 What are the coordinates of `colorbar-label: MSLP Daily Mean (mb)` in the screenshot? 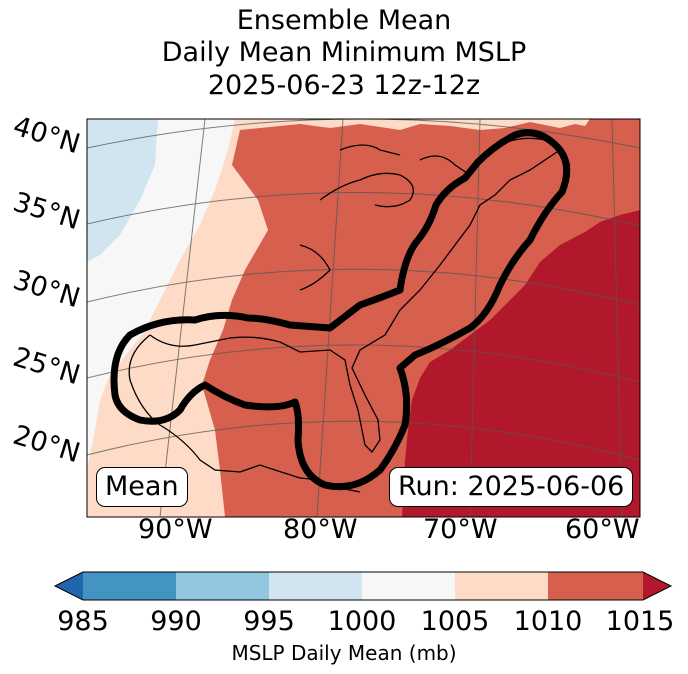 It's located at (344, 653).